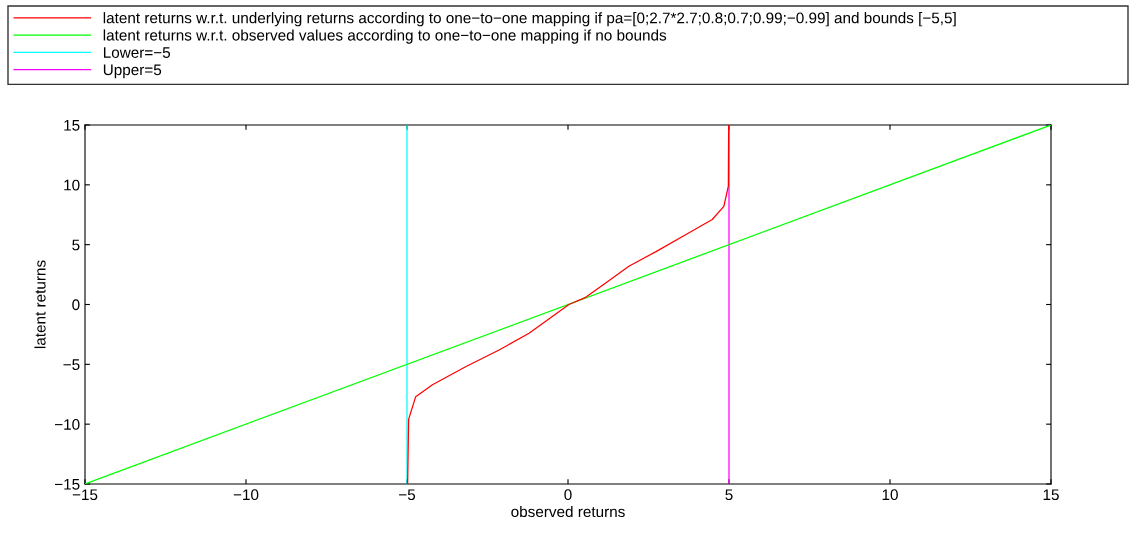 This screenshot has width=1136, height=533. Describe the element at coordinates (132, 71) in the screenshot. I see `legend-label: Upper=5` at that location.